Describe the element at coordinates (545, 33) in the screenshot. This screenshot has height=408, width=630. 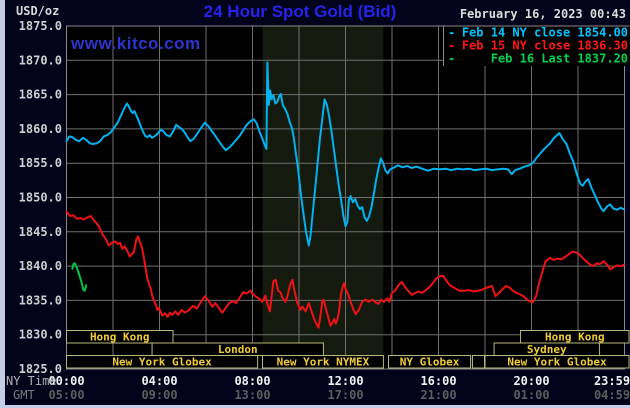
I see `legend-item-label: Feb 14 NY close 1854.00` at that location.